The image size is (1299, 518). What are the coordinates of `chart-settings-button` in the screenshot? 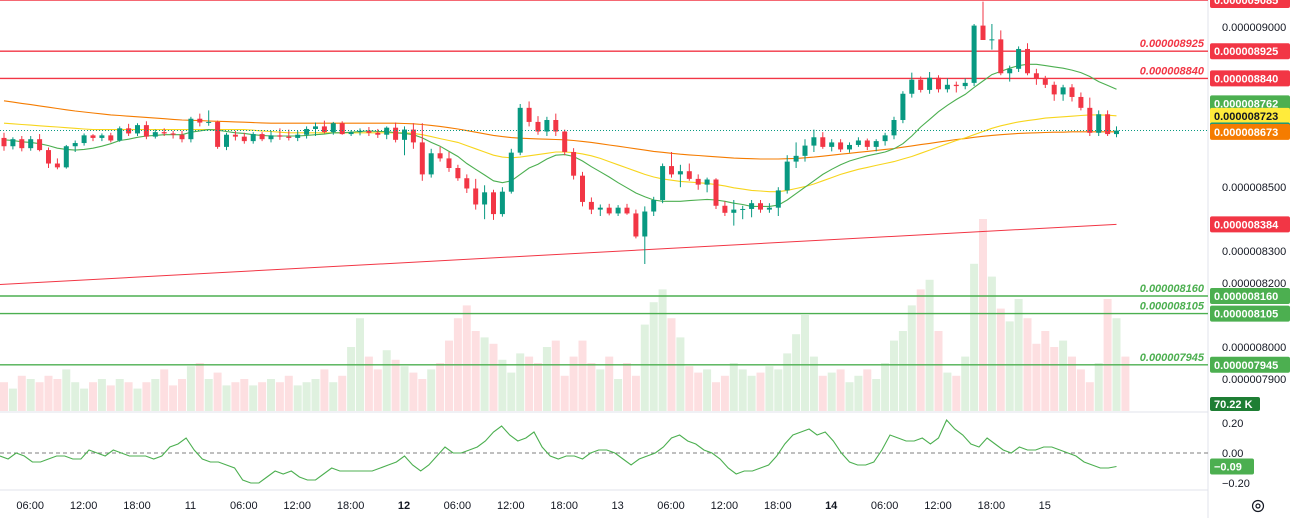 It's located at (1258, 506).